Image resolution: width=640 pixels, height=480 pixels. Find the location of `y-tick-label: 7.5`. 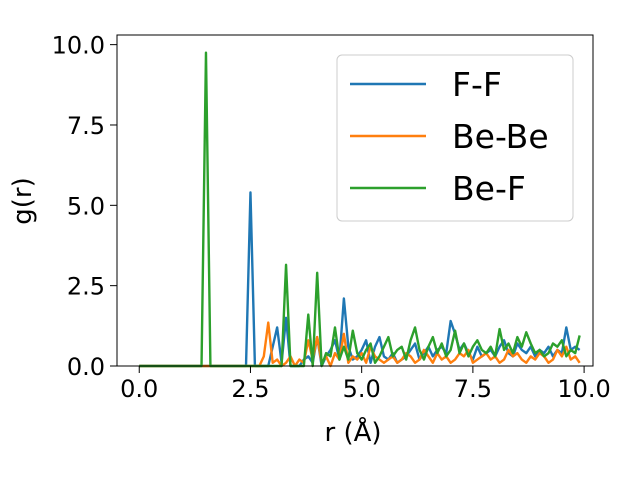

y-tick-label: 7.5 is located at coordinates (86, 126).